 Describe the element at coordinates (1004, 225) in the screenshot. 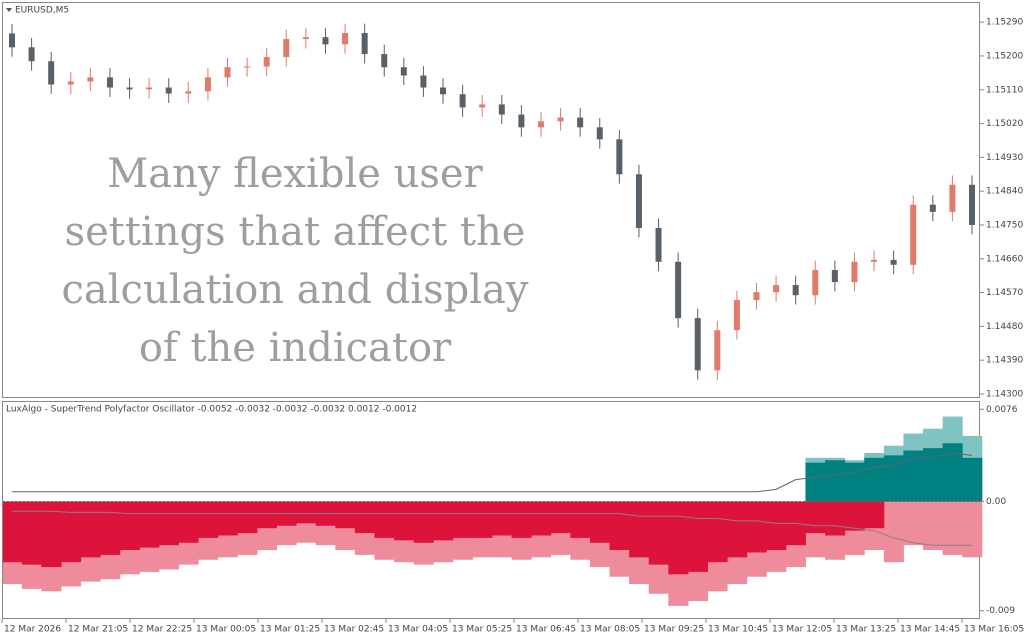

I see `y-tick-label: 1.14750` at that location.